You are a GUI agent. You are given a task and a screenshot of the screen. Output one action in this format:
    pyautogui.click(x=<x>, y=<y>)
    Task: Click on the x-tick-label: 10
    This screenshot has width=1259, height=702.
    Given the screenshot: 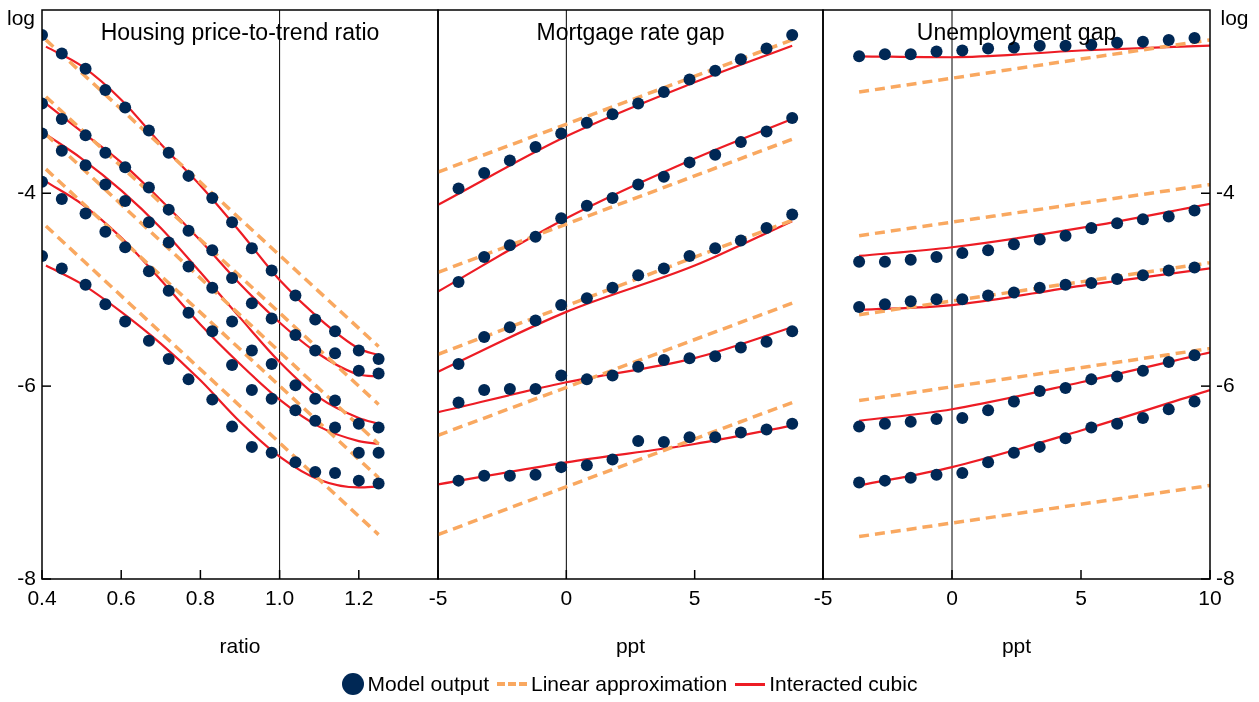 What is the action you would take?
    pyautogui.click(x=1210, y=598)
    